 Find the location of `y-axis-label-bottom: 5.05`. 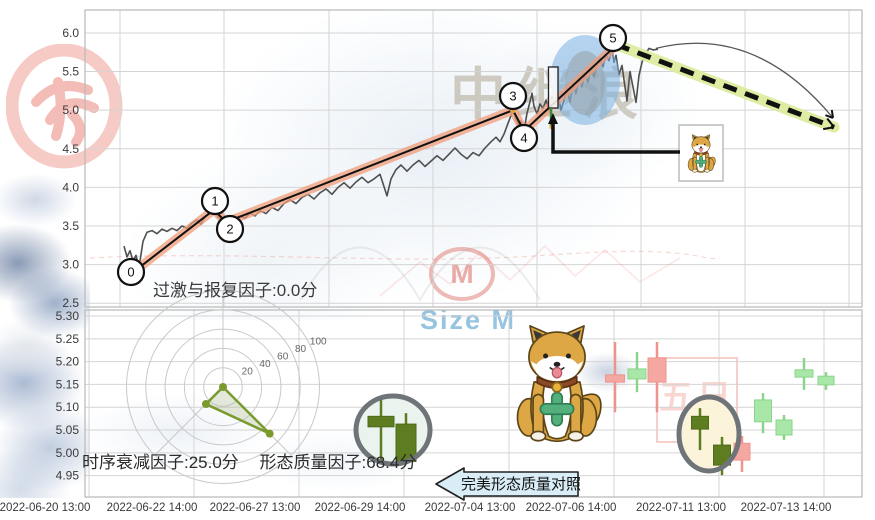

y-axis-label-bottom: 5.05 is located at coordinates (68, 430).